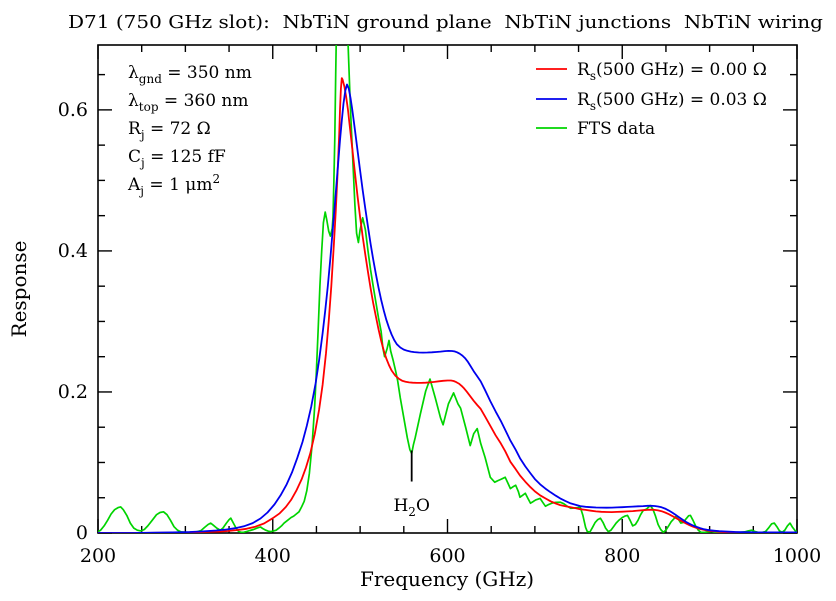  Describe the element at coordinates (622, 556) in the screenshot. I see `x-tick-label: 800` at that location.